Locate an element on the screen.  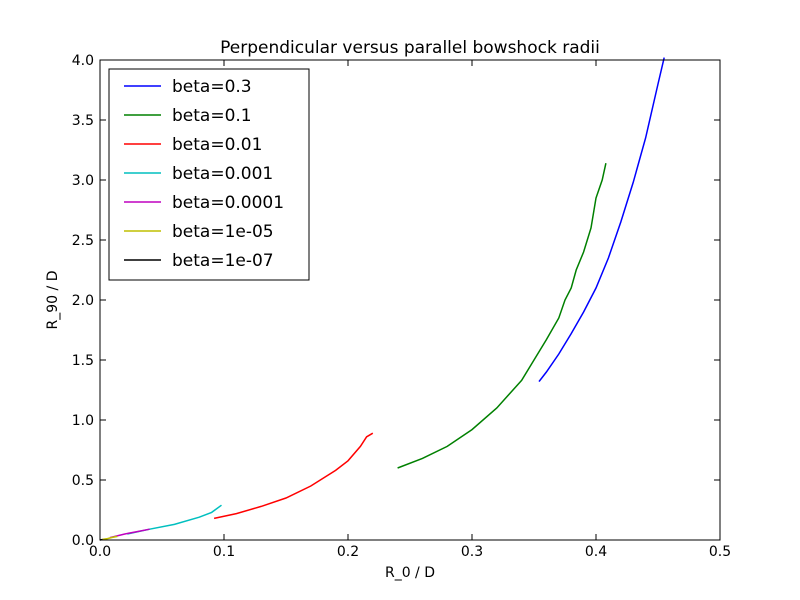
y-tick-label: 2.0 is located at coordinates (83, 301).